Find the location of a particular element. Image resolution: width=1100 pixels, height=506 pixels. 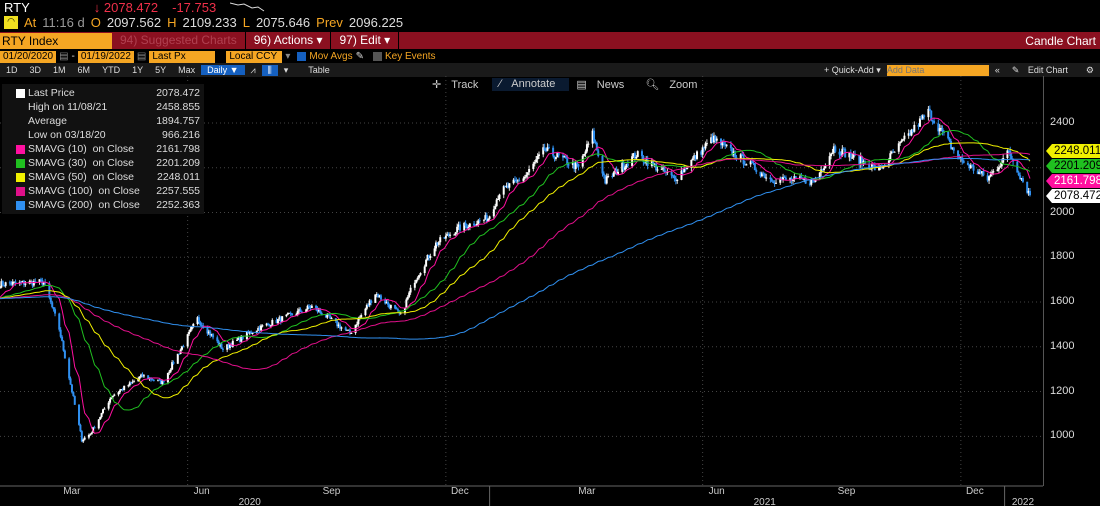

table-button: Table is located at coordinates (319, 70).